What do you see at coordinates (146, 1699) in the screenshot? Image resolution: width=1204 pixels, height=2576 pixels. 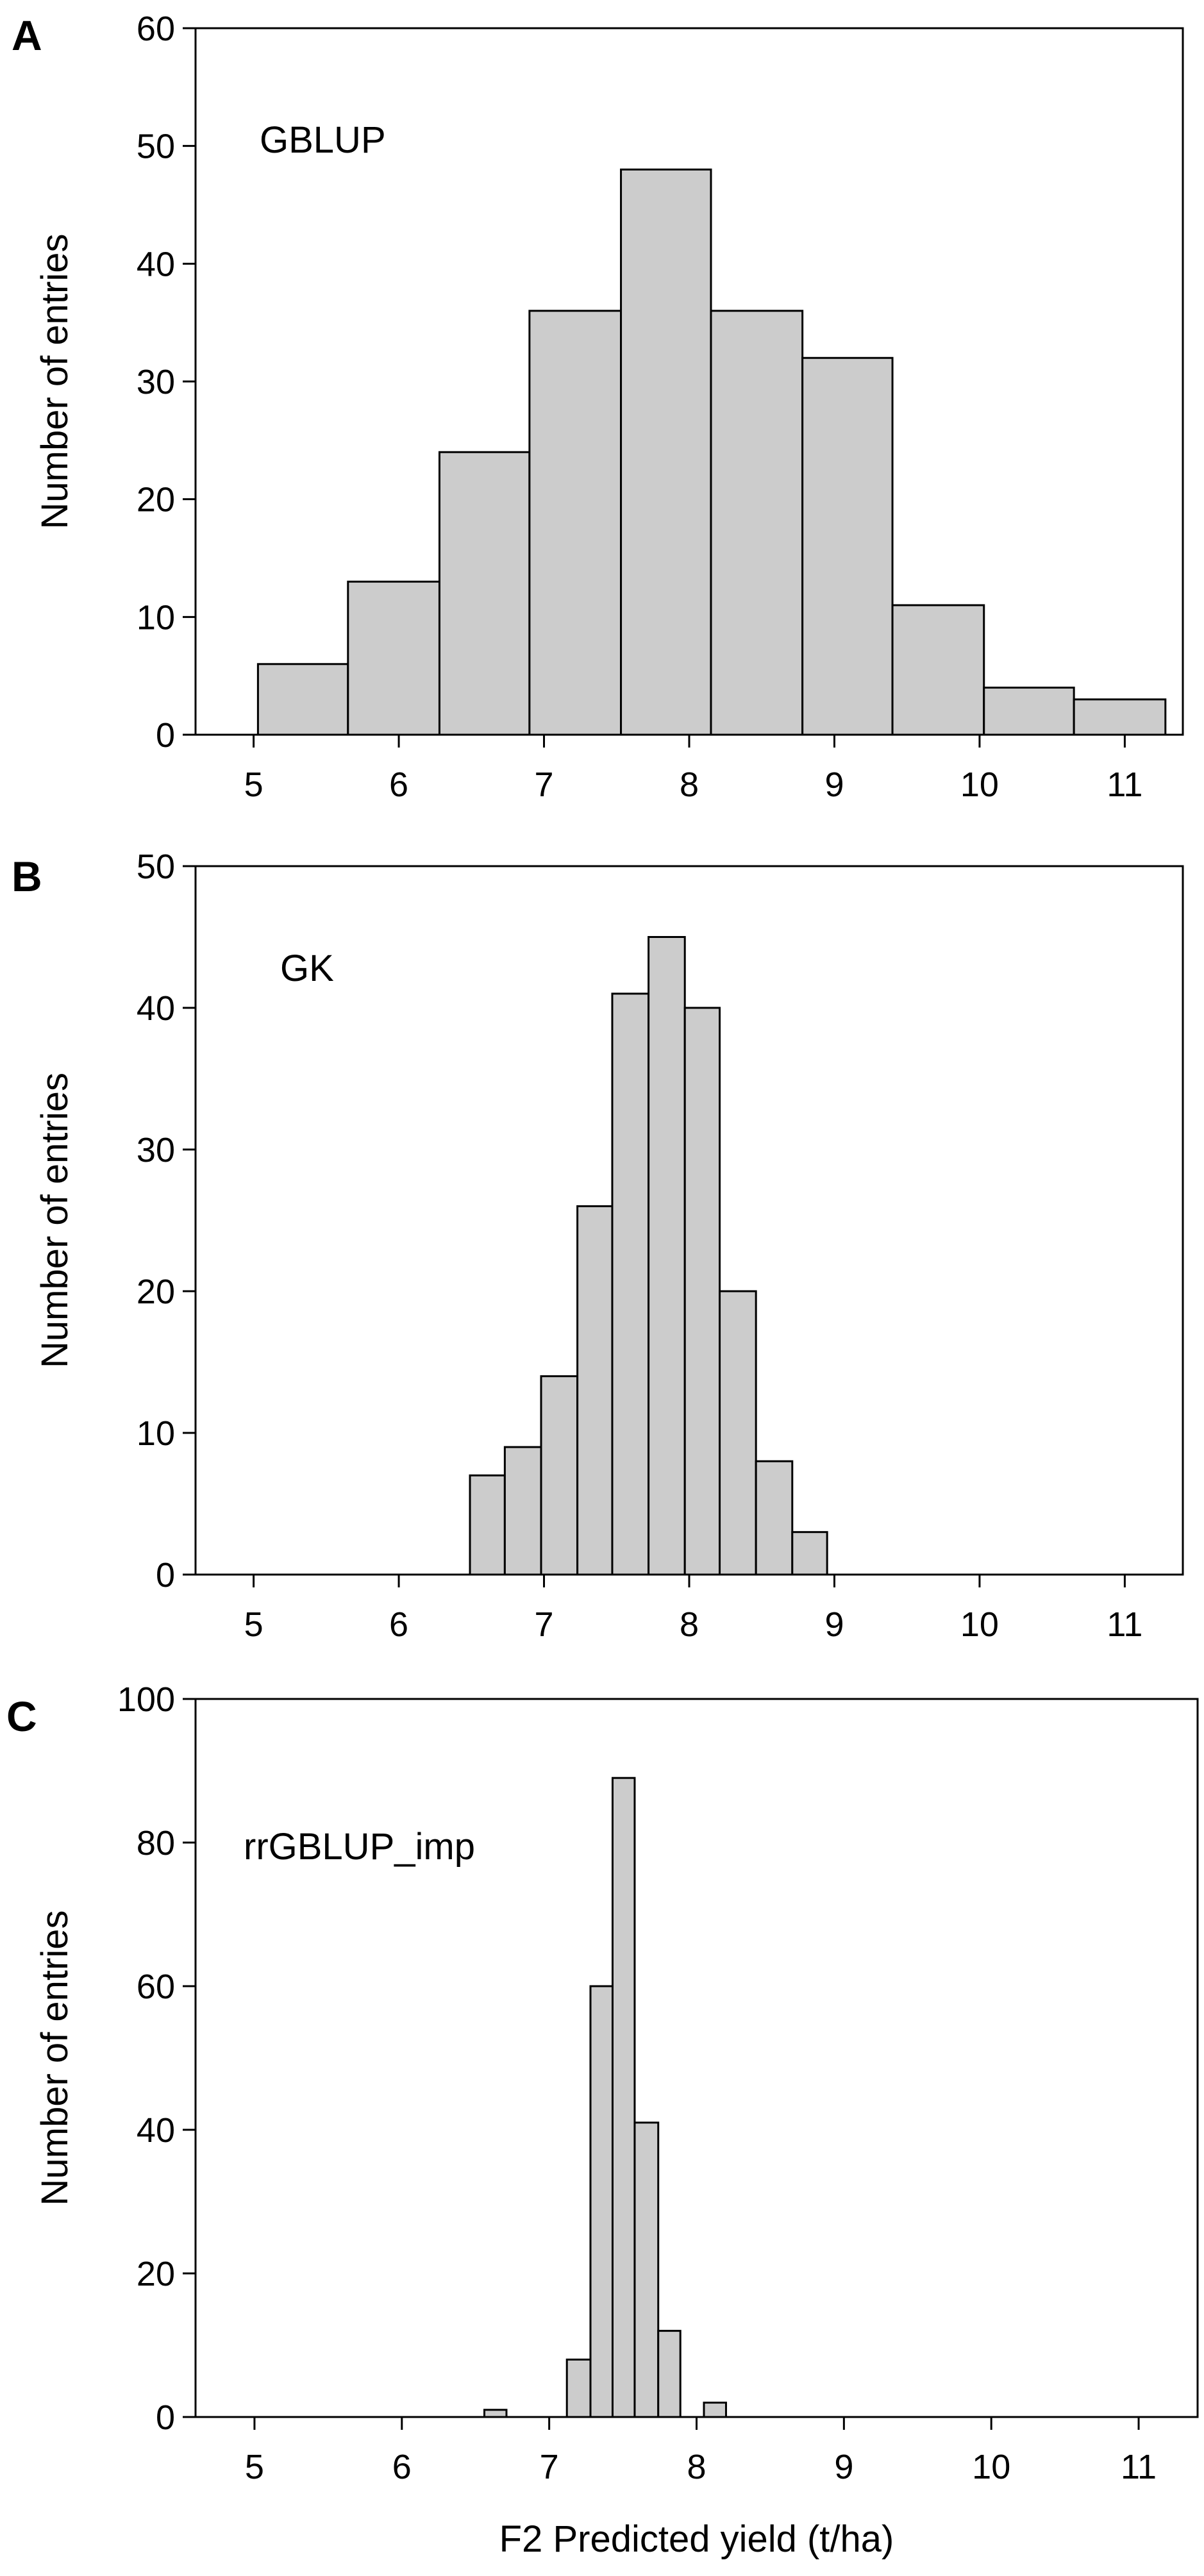 I see `y-tick-label: 100` at bounding box center [146, 1699].